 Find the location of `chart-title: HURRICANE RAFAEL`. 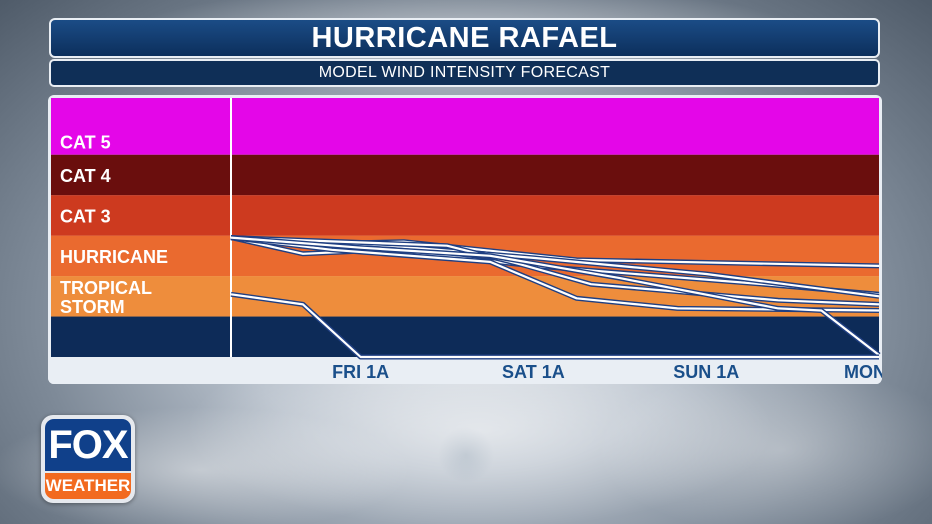

chart-title: HURRICANE RAFAEL is located at coordinates (464, 37).